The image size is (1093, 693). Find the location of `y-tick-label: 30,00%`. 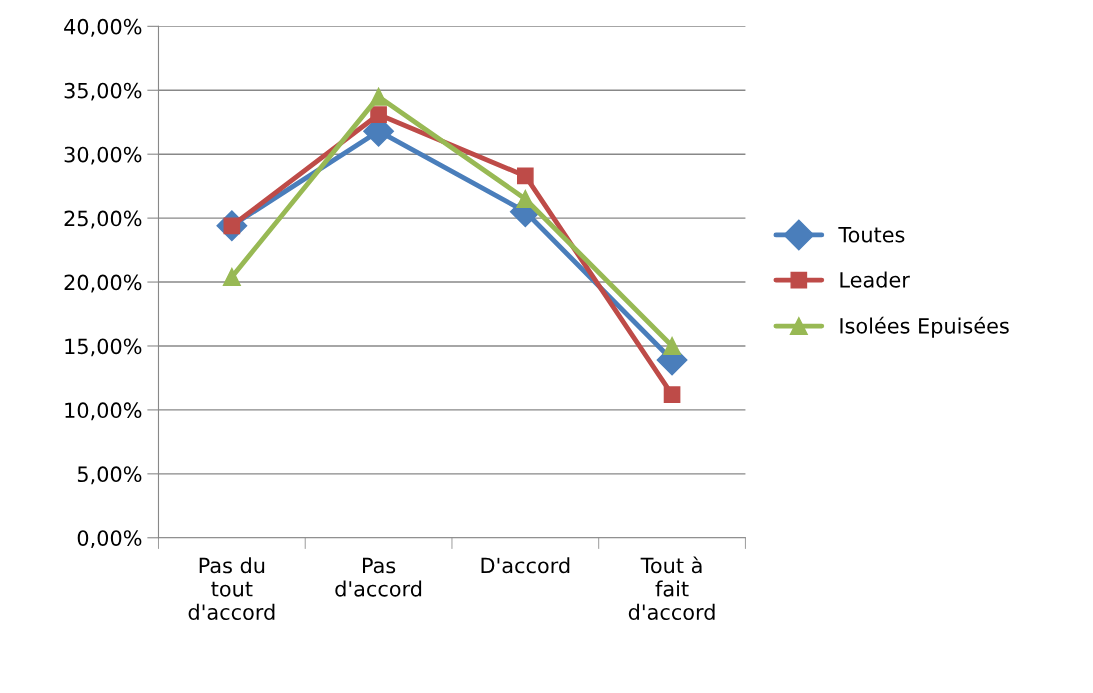

y-tick-label: 30,00% is located at coordinates (103, 155).